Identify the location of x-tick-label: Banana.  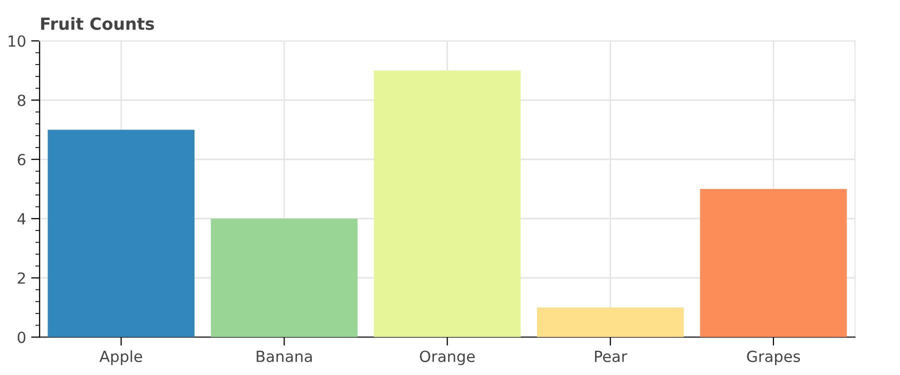
(284, 356).